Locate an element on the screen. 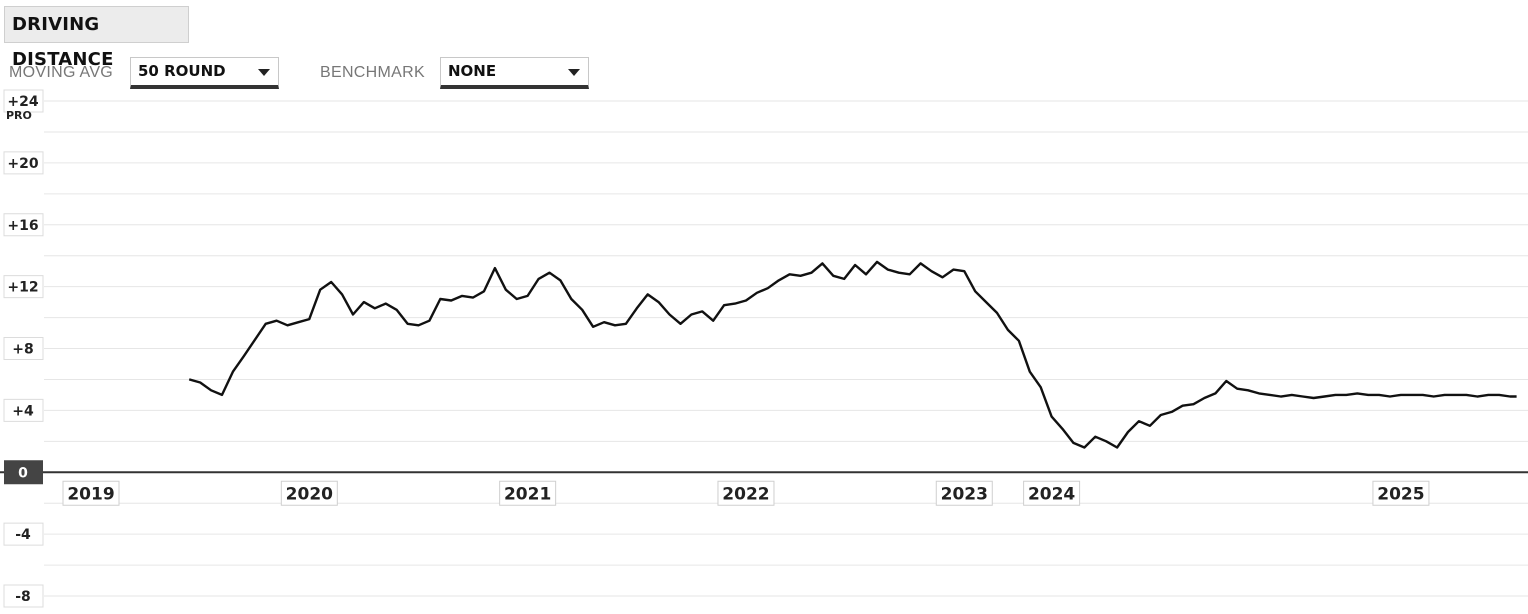 The width and height of the screenshot is (1528, 614). y-tick-label: 0 is located at coordinates (23, 473).